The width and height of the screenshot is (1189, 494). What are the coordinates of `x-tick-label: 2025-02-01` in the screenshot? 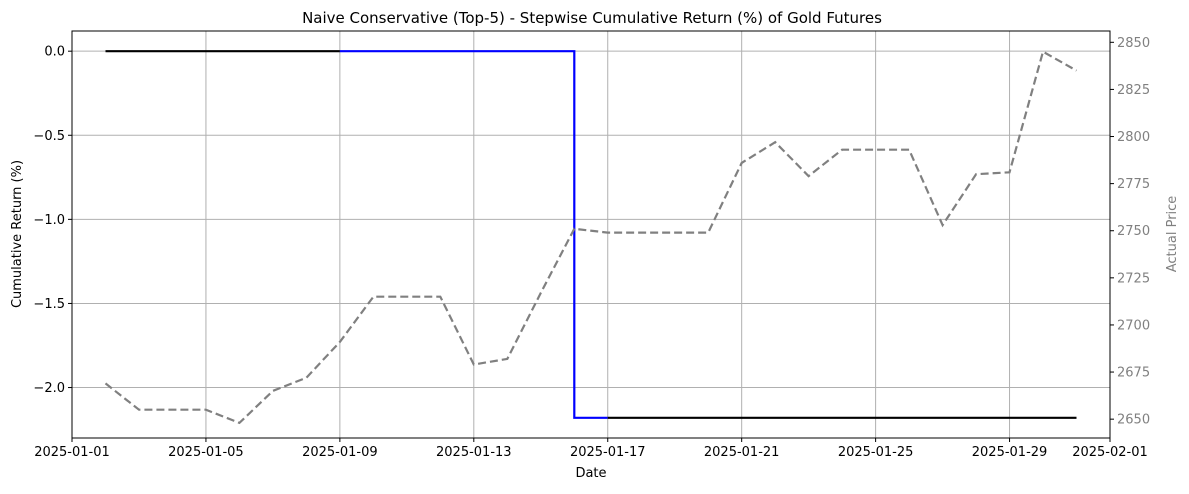 It's located at (1110, 452).